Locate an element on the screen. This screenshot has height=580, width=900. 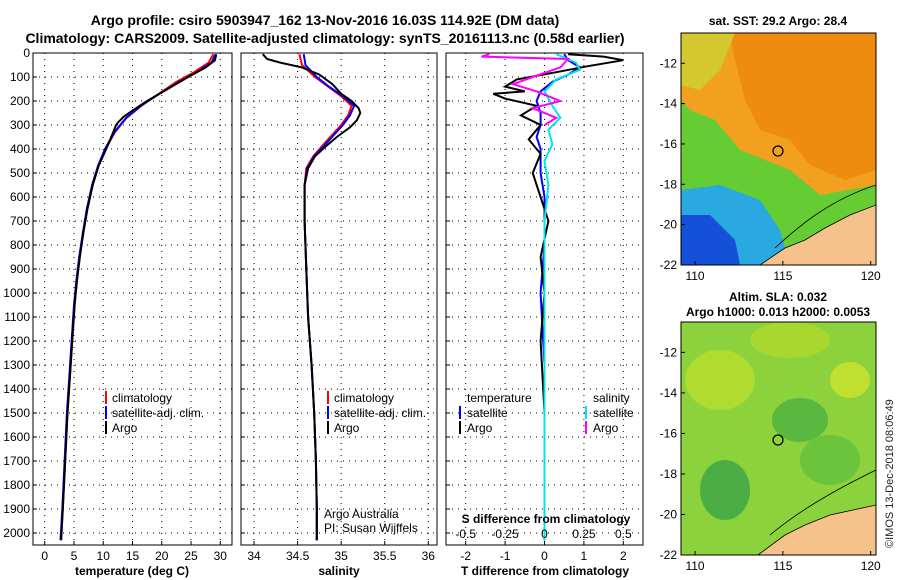
s-difference-label: S difference from climatology is located at coordinates (546, 519).